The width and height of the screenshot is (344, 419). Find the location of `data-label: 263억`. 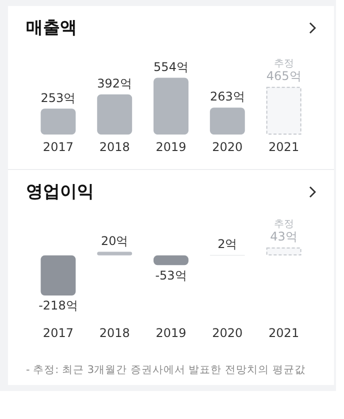

data-label: 263억 is located at coordinates (227, 97).